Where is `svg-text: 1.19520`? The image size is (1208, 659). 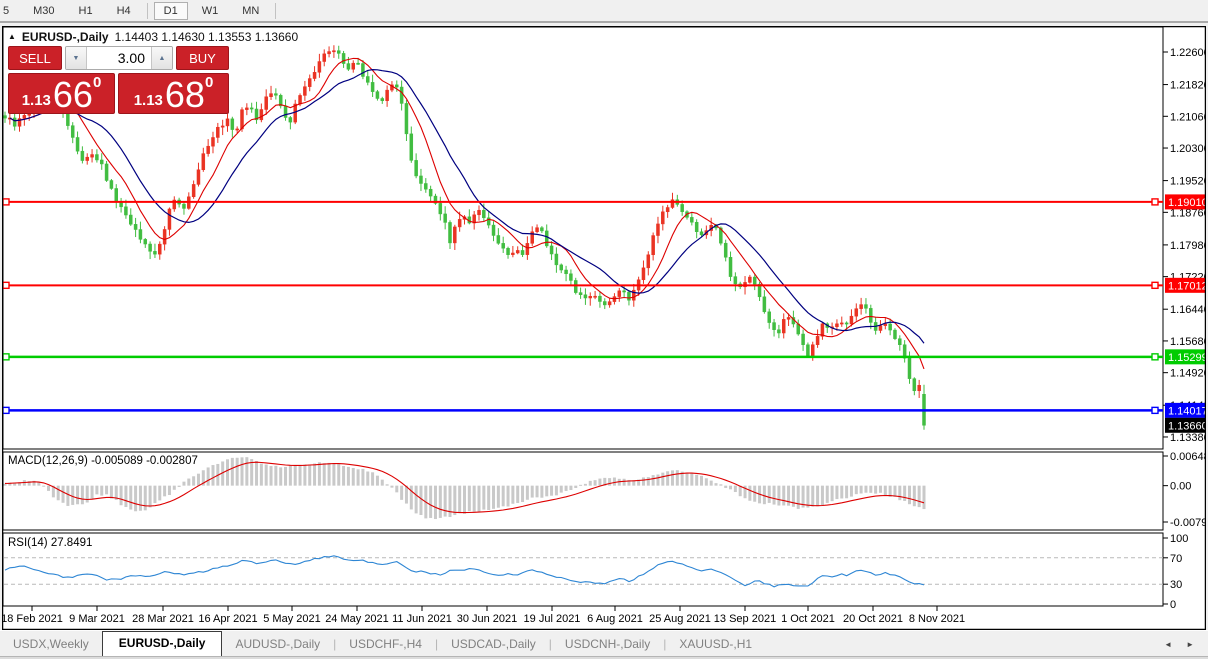 svg-text: 1.19520 is located at coordinates (1188, 182).